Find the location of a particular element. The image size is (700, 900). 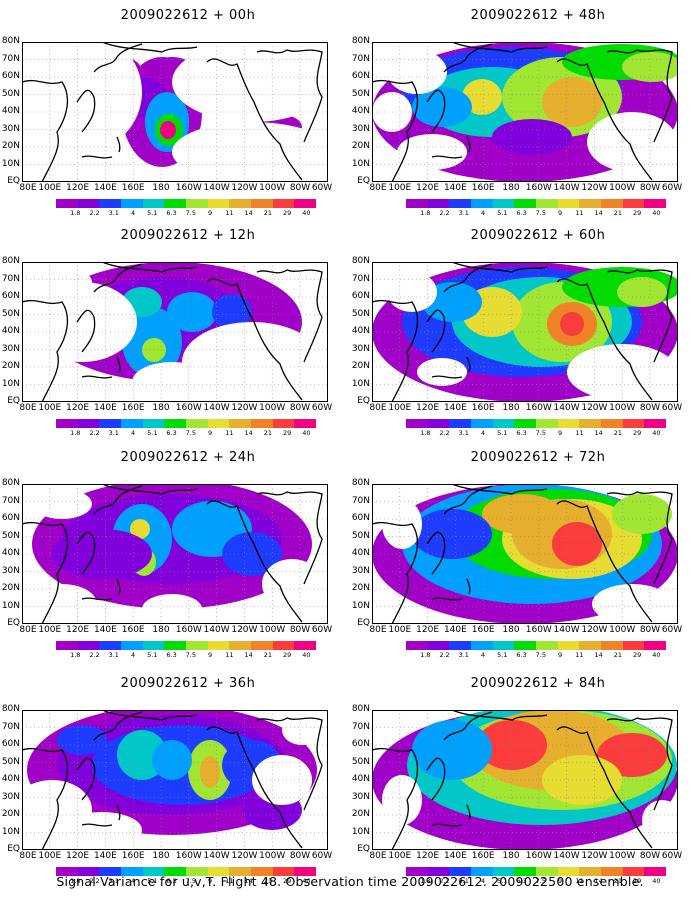

longitude-tick-label: 140W is located at coordinates (216, 856).